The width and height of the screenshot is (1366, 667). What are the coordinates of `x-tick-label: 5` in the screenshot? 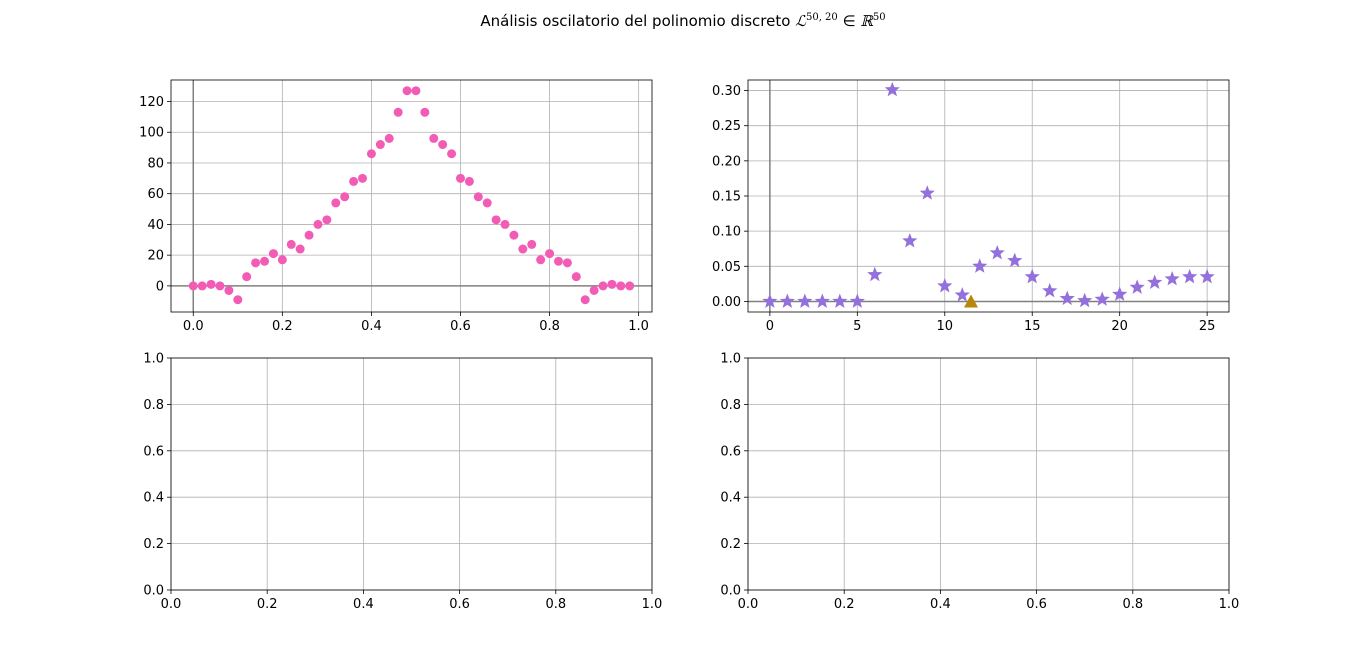 It's located at (857, 326).